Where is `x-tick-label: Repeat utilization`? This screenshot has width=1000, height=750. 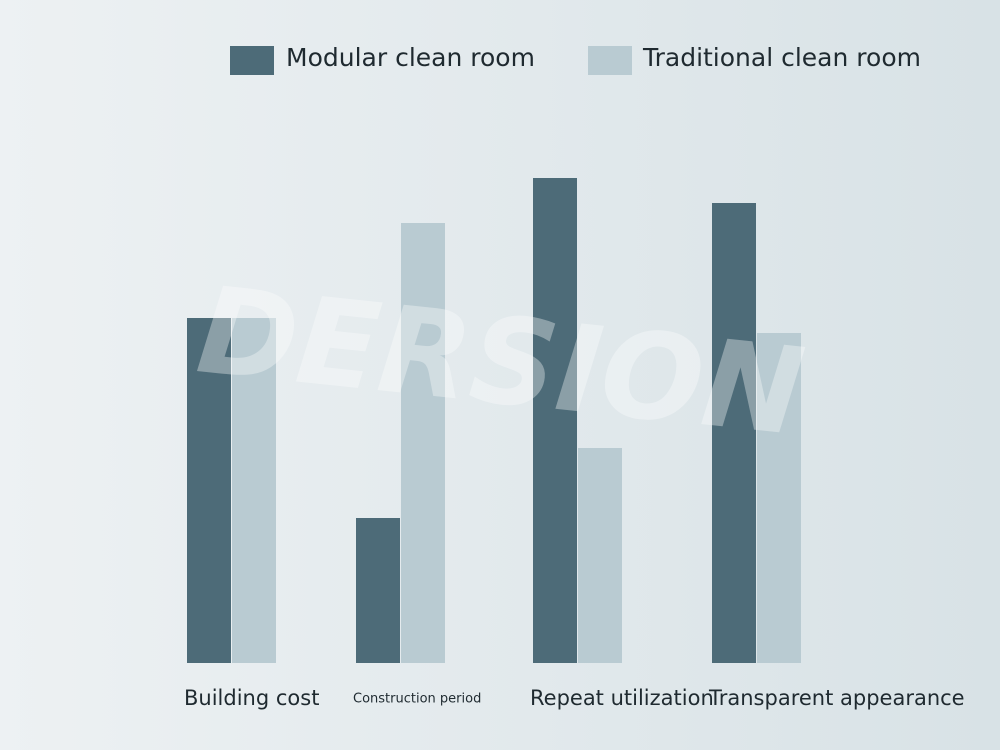
x-tick-label: Repeat utilization is located at coordinates (622, 698).